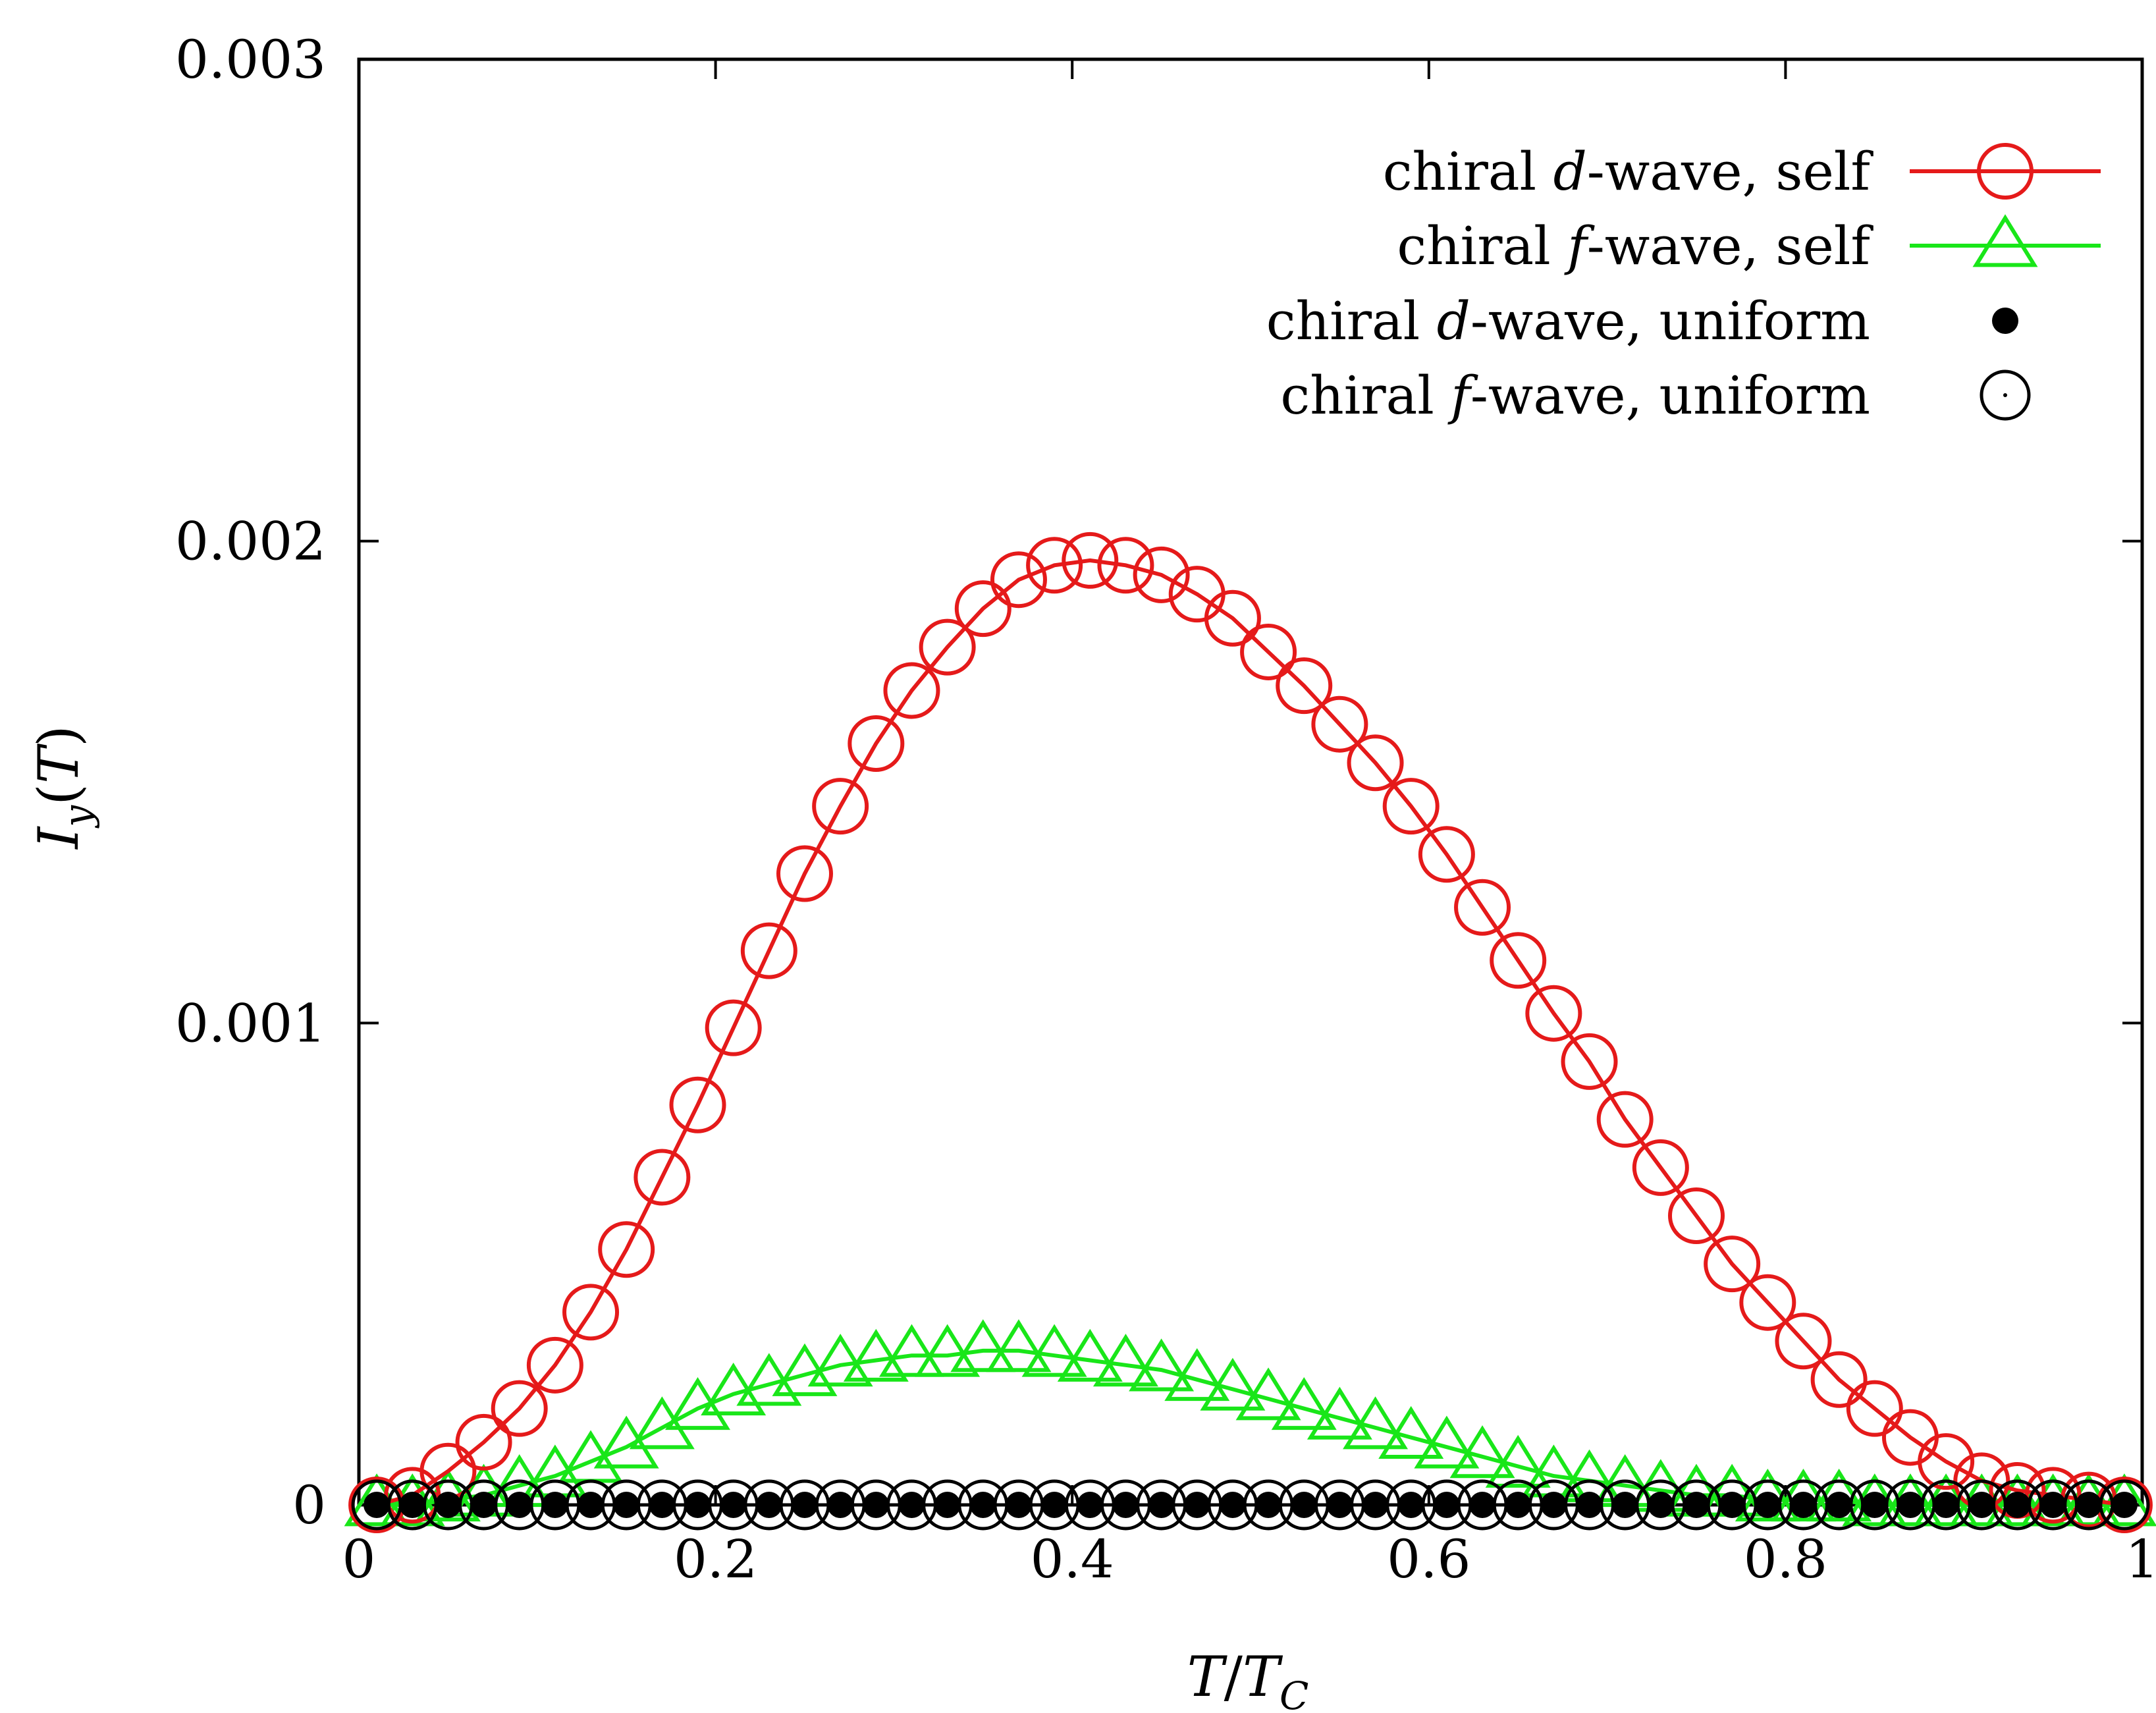  What do you see at coordinates (251, 60) in the screenshot?
I see `y-tick-label: 0.003` at bounding box center [251, 60].